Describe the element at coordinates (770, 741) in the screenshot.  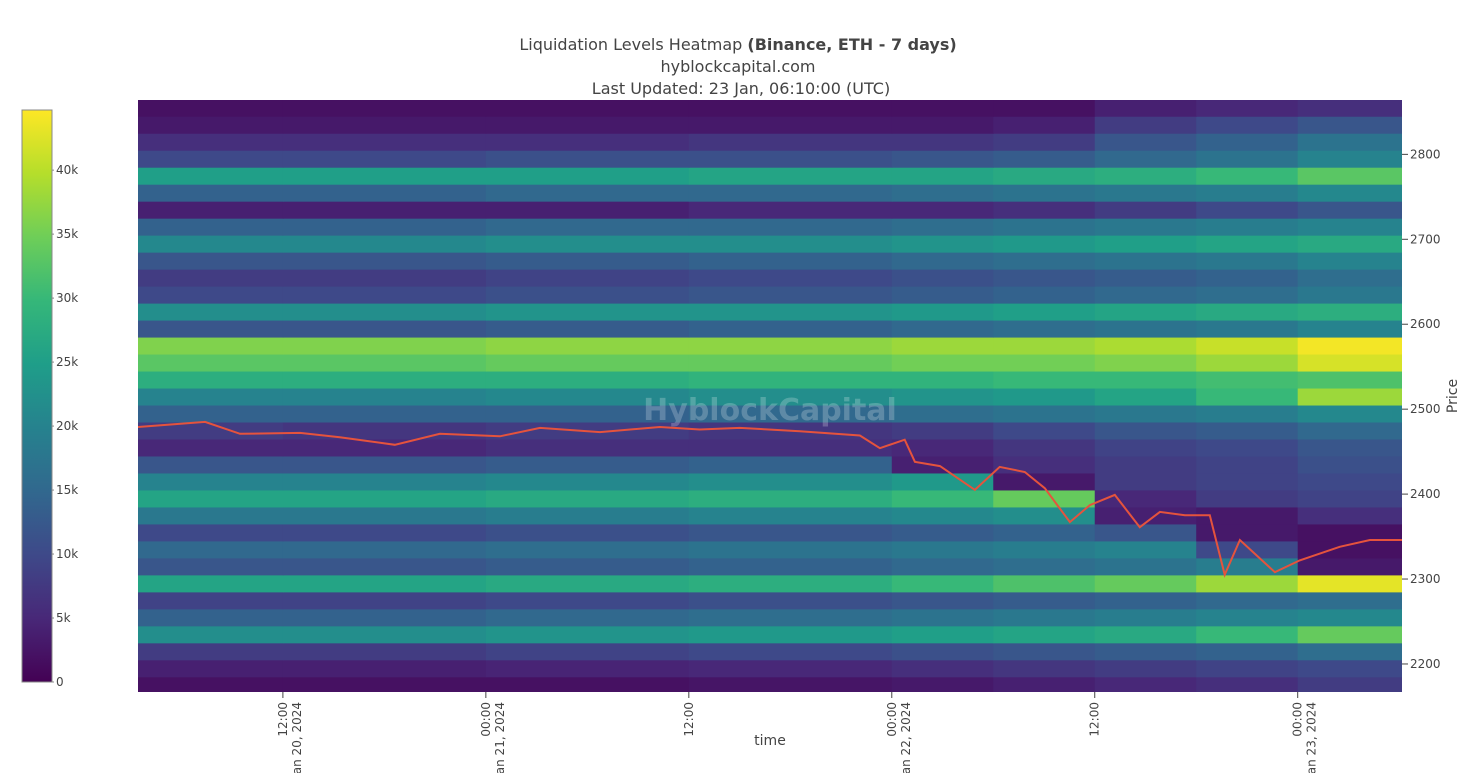
I see `x-axis-label: time` at that location.